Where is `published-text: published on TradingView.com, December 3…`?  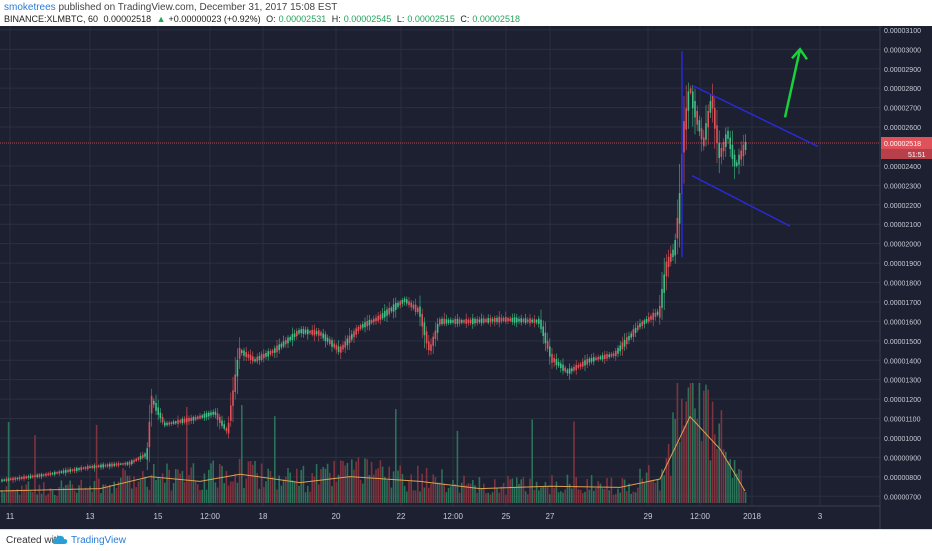
published-text: published on TradingView.com, December 3… is located at coordinates (196, 7).